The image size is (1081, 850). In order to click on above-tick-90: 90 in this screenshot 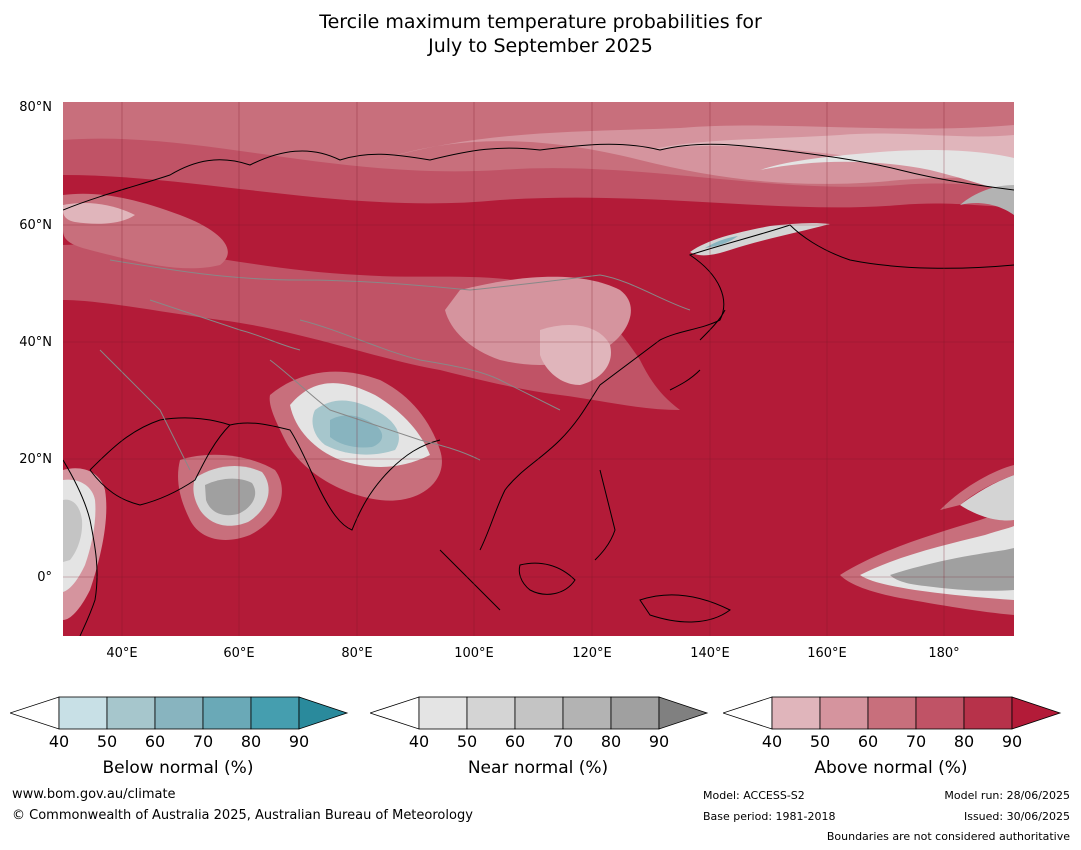, I will do `click(1012, 741)`.